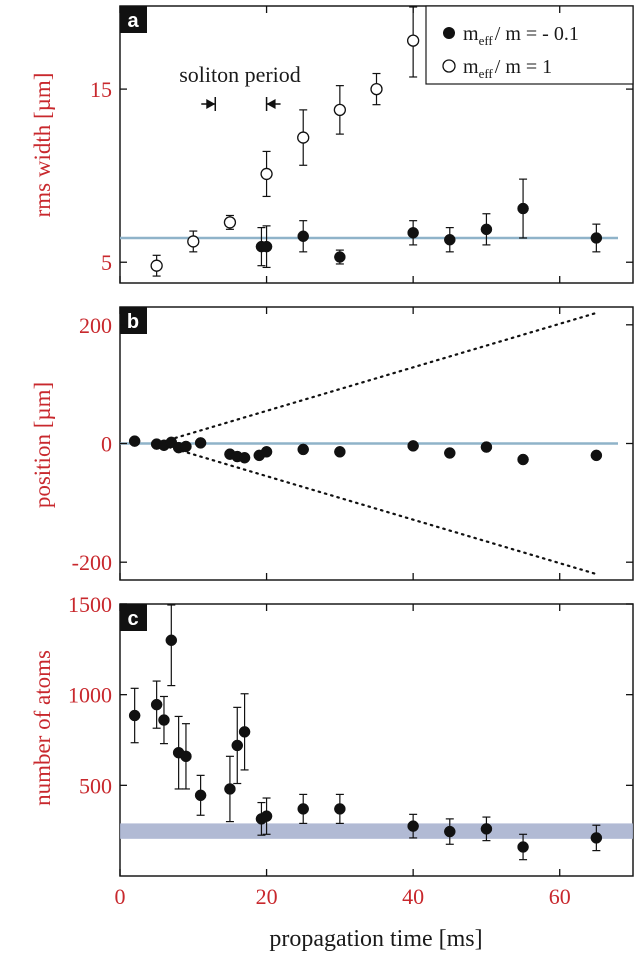  What do you see at coordinates (271, 104) in the screenshot?
I see `soliton-period-arrowhead-right` at bounding box center [271, 104].